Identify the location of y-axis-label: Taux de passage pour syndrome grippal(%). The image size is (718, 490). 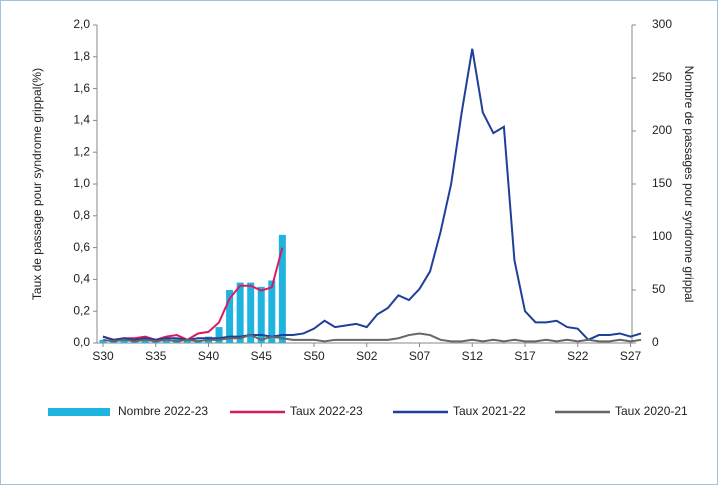
(37, 184).